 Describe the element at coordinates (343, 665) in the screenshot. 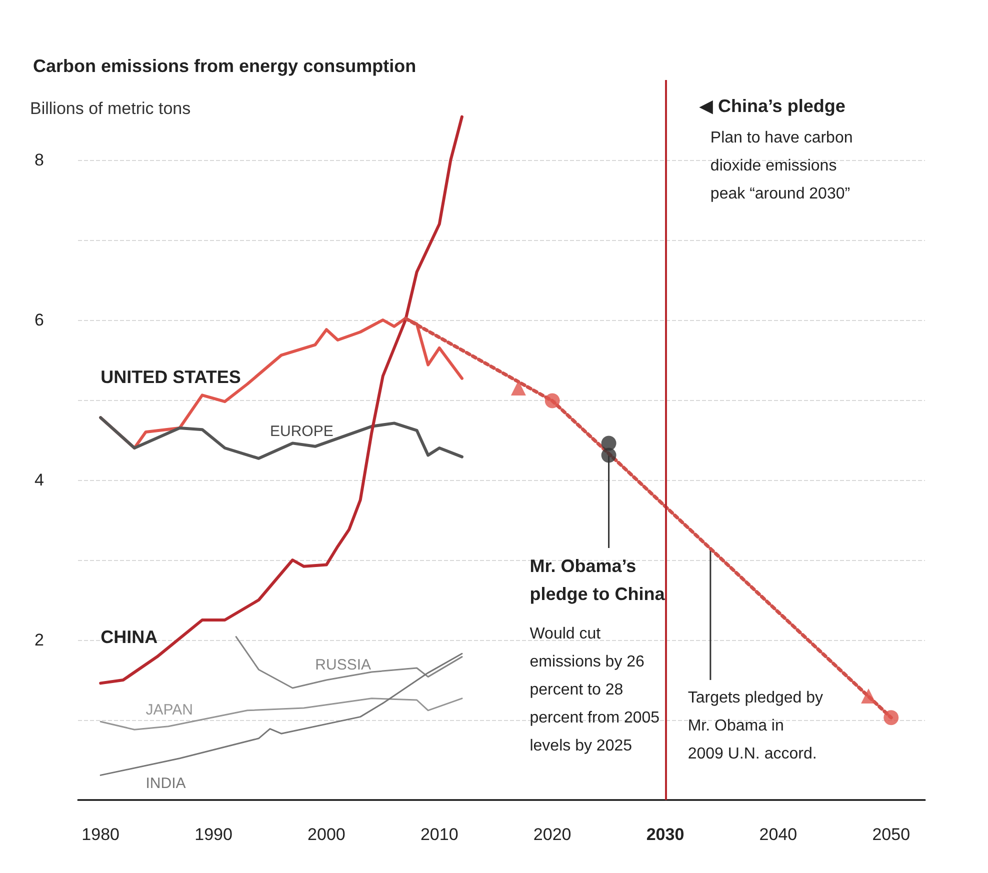

I see `series-label: RUSSIA` at that location.